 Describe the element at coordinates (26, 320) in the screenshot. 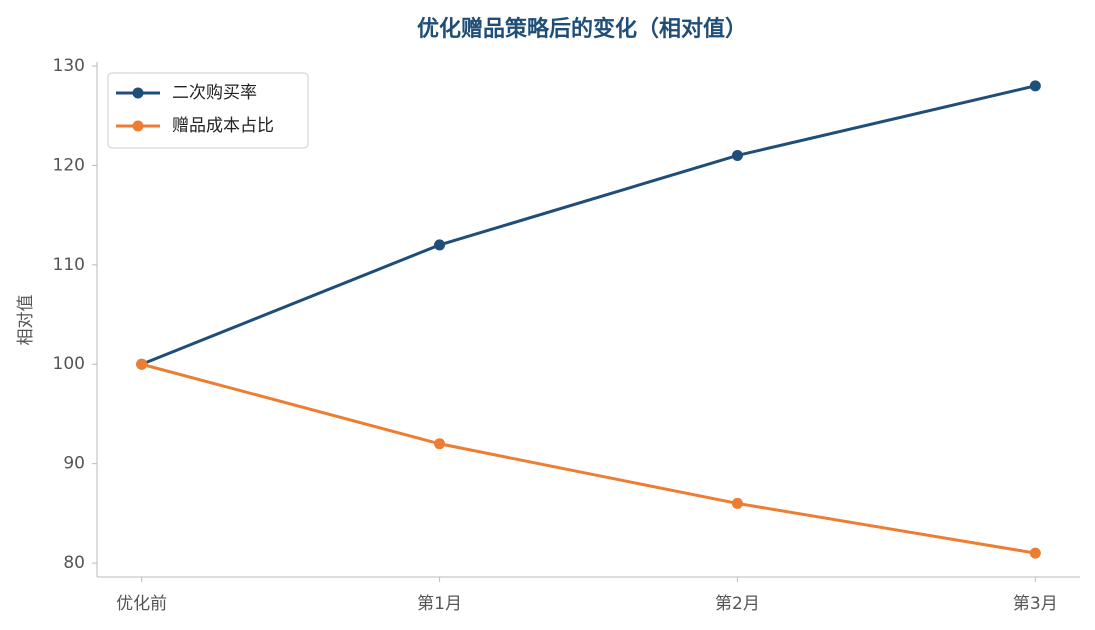

I see `y-axis-label: 相对值` at that location.